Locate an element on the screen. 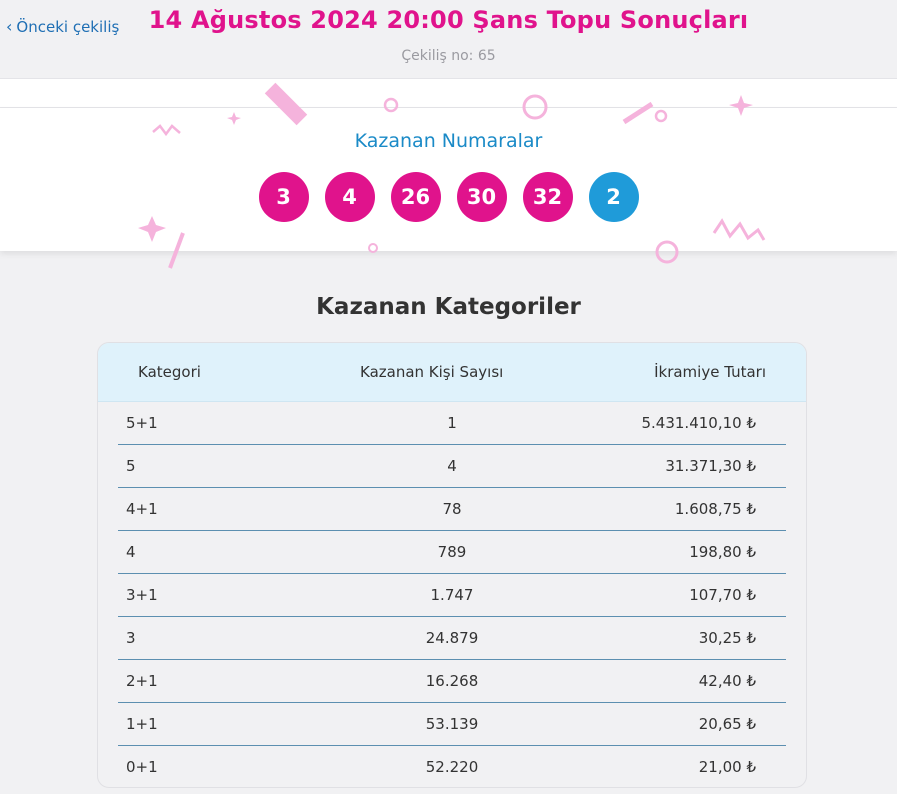 The width and height of the screenshot is (897, 794). number-ball: 30 is located at coordinates (481, 197).